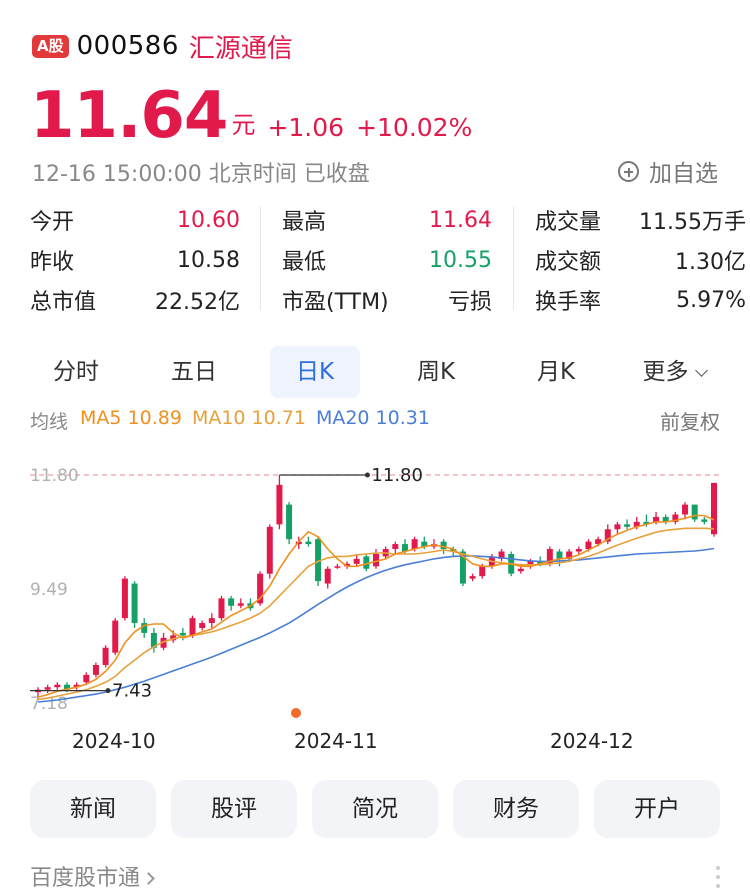  What do you see at coordinates (556, 372) in the screenshot?
I see `tab-monthly-k: 月K` at bounding box center [556, 372].